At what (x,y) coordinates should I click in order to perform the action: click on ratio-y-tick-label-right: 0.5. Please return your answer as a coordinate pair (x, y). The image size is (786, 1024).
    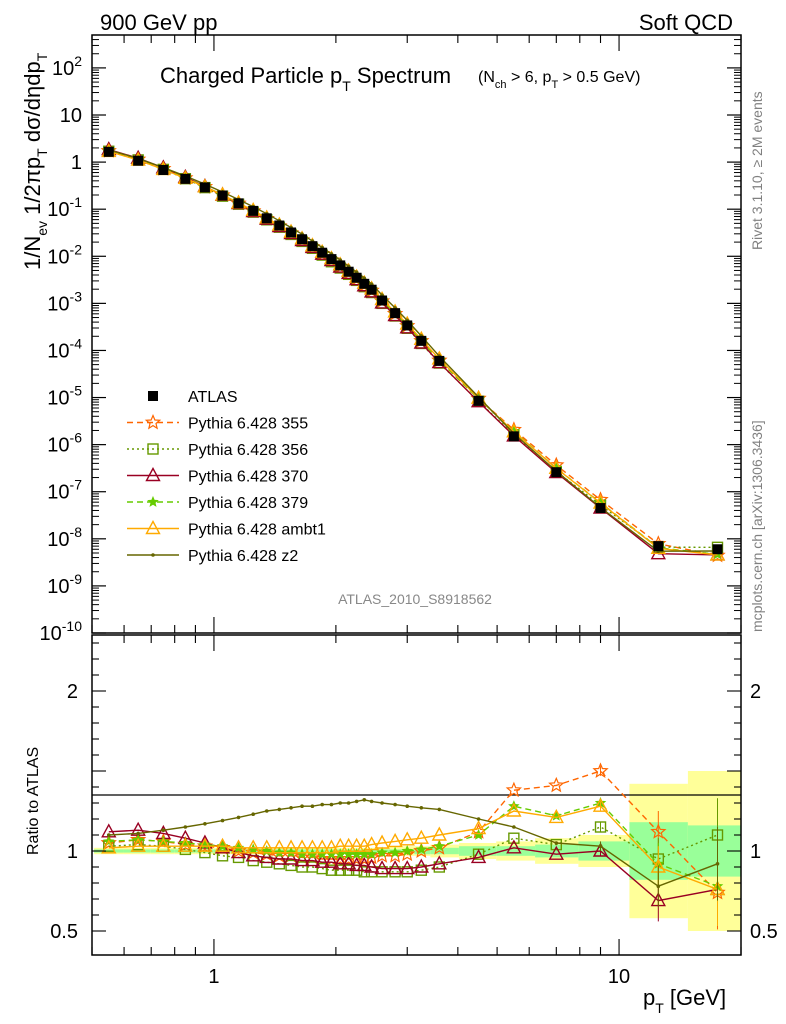
    Looking at the image, I should click on (764, 932).